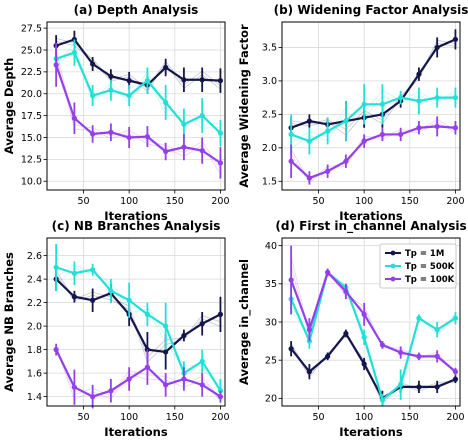 Image resolution: width=468 pixels, height=441 pixels. I want to click on axes-frame, so click(136, 106).